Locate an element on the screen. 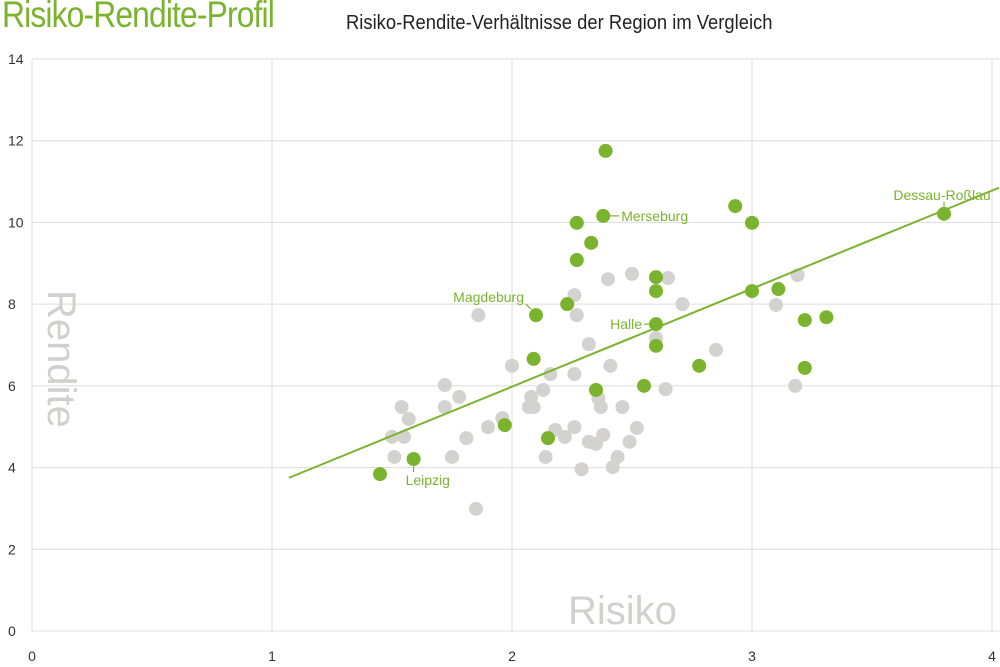 This screenshot has height=667, width=1000. annotation-label: Dessau-Roßlau is located at coordinates (941, 195).